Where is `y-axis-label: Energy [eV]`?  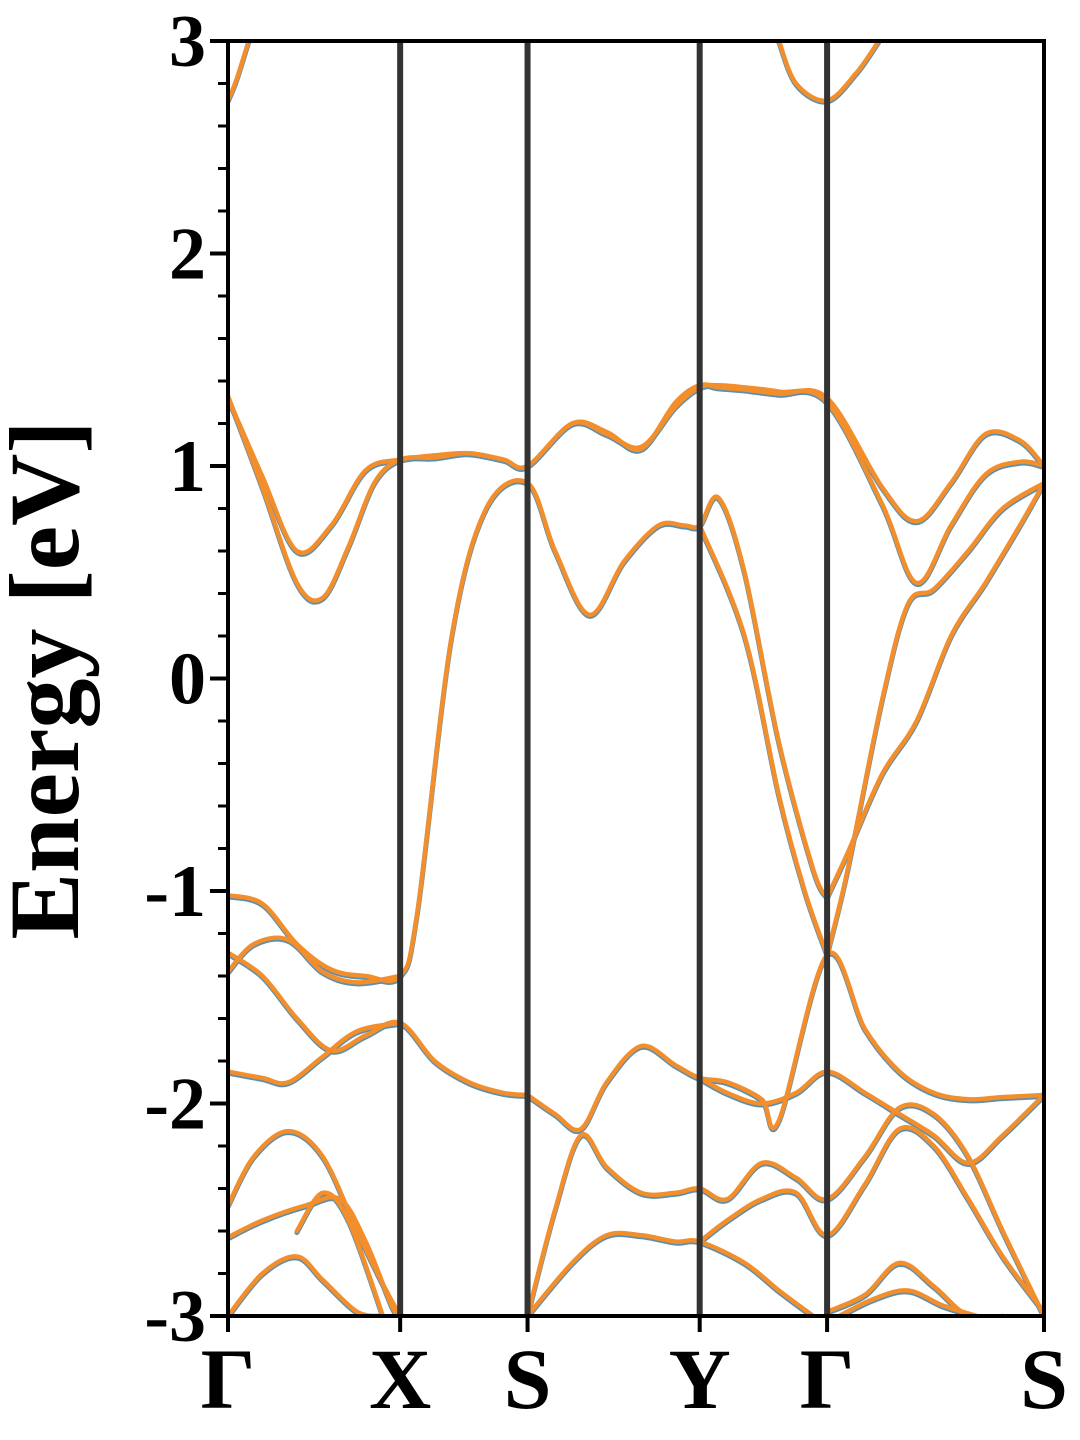
y-axis-label: Energy [eV] is located at coordinates (50, 679).